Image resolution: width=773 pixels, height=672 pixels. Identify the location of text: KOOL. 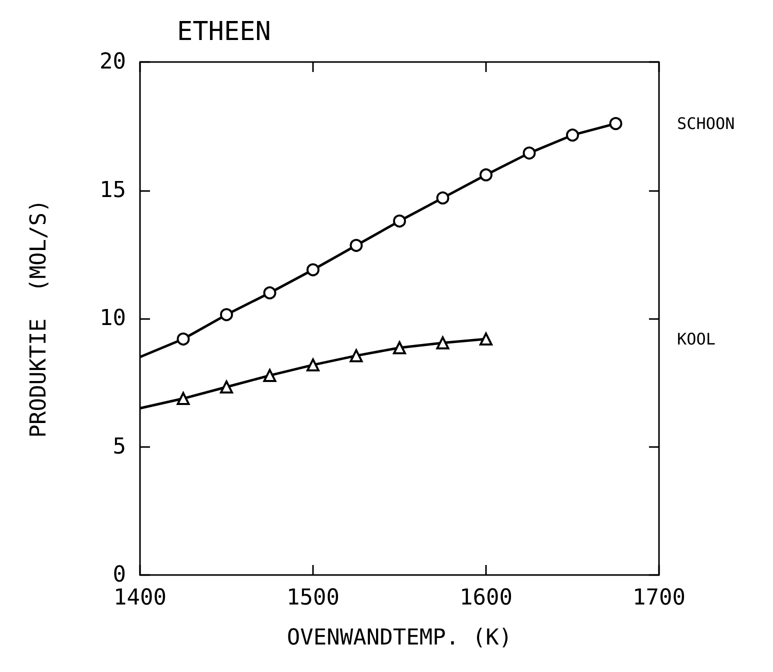
(696, 339).